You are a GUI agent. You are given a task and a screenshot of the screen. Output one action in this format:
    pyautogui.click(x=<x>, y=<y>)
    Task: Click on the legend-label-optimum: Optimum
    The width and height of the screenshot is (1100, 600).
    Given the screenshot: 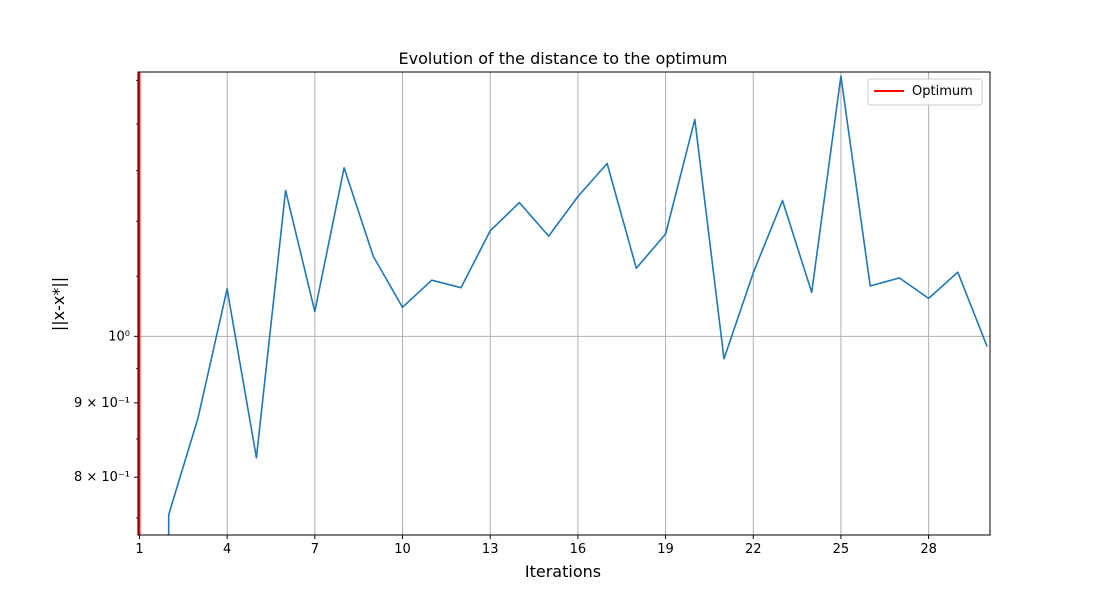 What is the action you would take?
    pyautogui.click(x=942, y=91)
    